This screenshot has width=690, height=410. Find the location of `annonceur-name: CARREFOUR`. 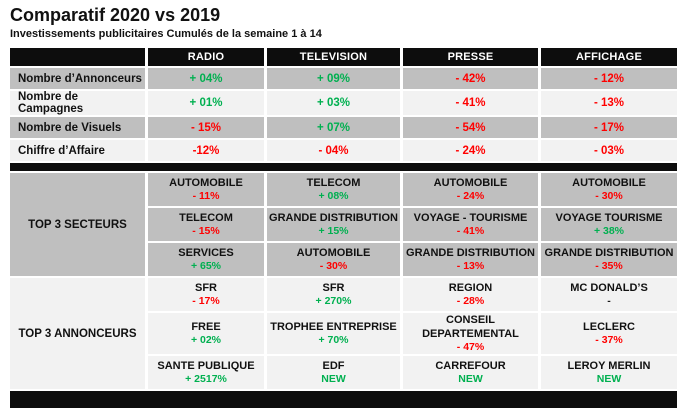

annonceur-name: CARREFOUR is located at coordinates (470, 366).